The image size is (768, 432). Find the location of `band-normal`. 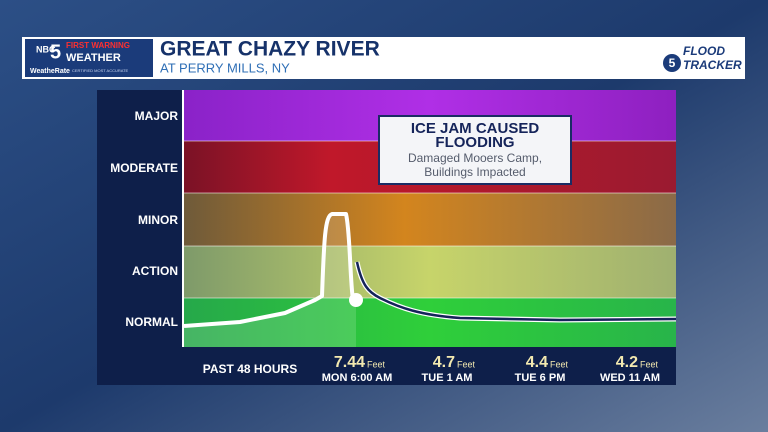

band-normal is located at coordinates (429, 322).